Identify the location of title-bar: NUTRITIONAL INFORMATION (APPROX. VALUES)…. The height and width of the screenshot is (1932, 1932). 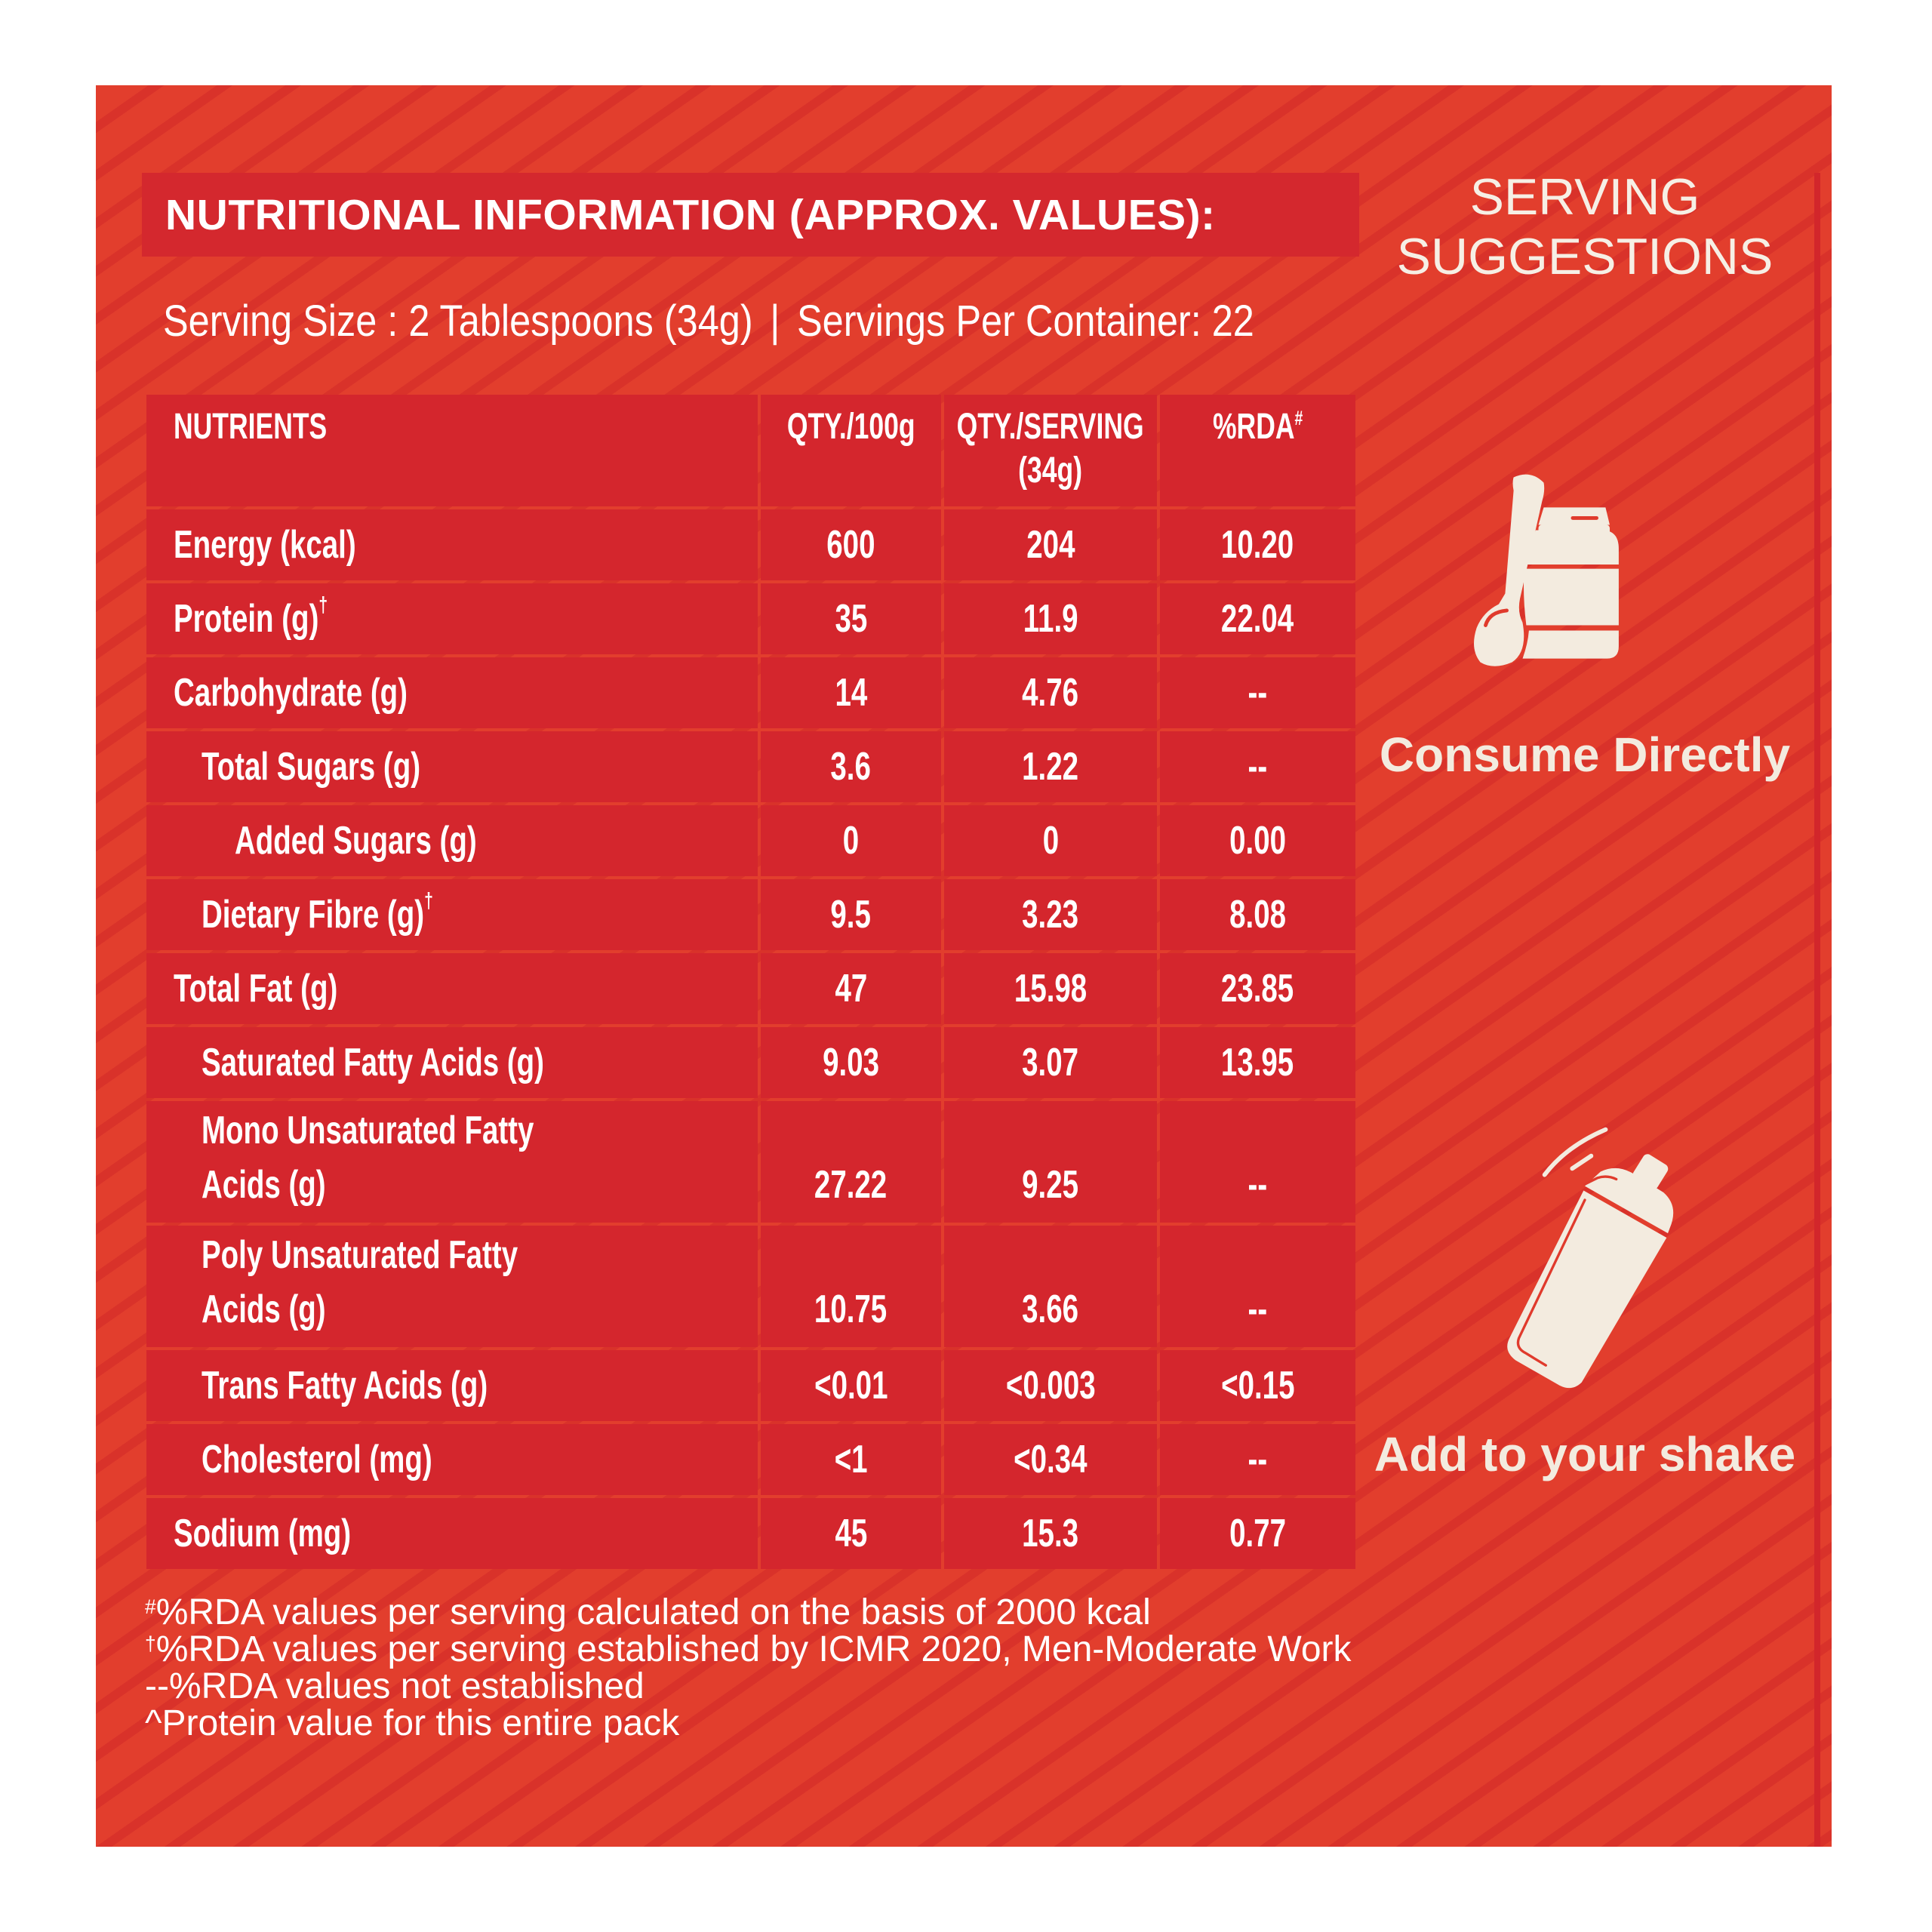
(750, 215).